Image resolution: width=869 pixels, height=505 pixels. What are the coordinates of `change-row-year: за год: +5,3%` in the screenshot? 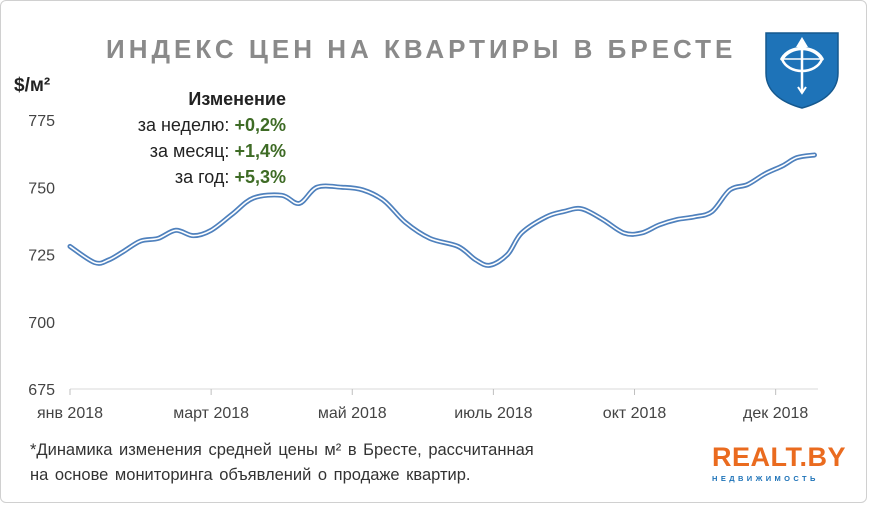 It's located at (212, 177).